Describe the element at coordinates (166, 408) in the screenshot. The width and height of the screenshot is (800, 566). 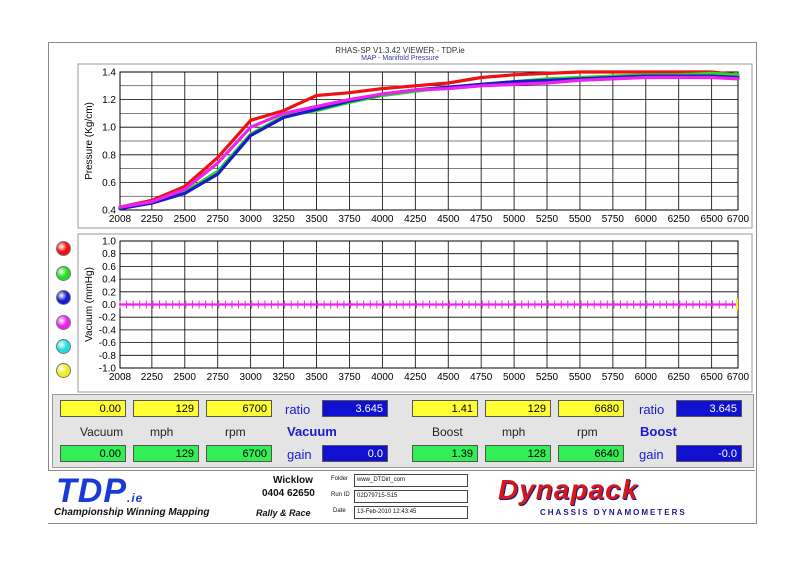
I see `vacuum-mph-box: 129` at that location.